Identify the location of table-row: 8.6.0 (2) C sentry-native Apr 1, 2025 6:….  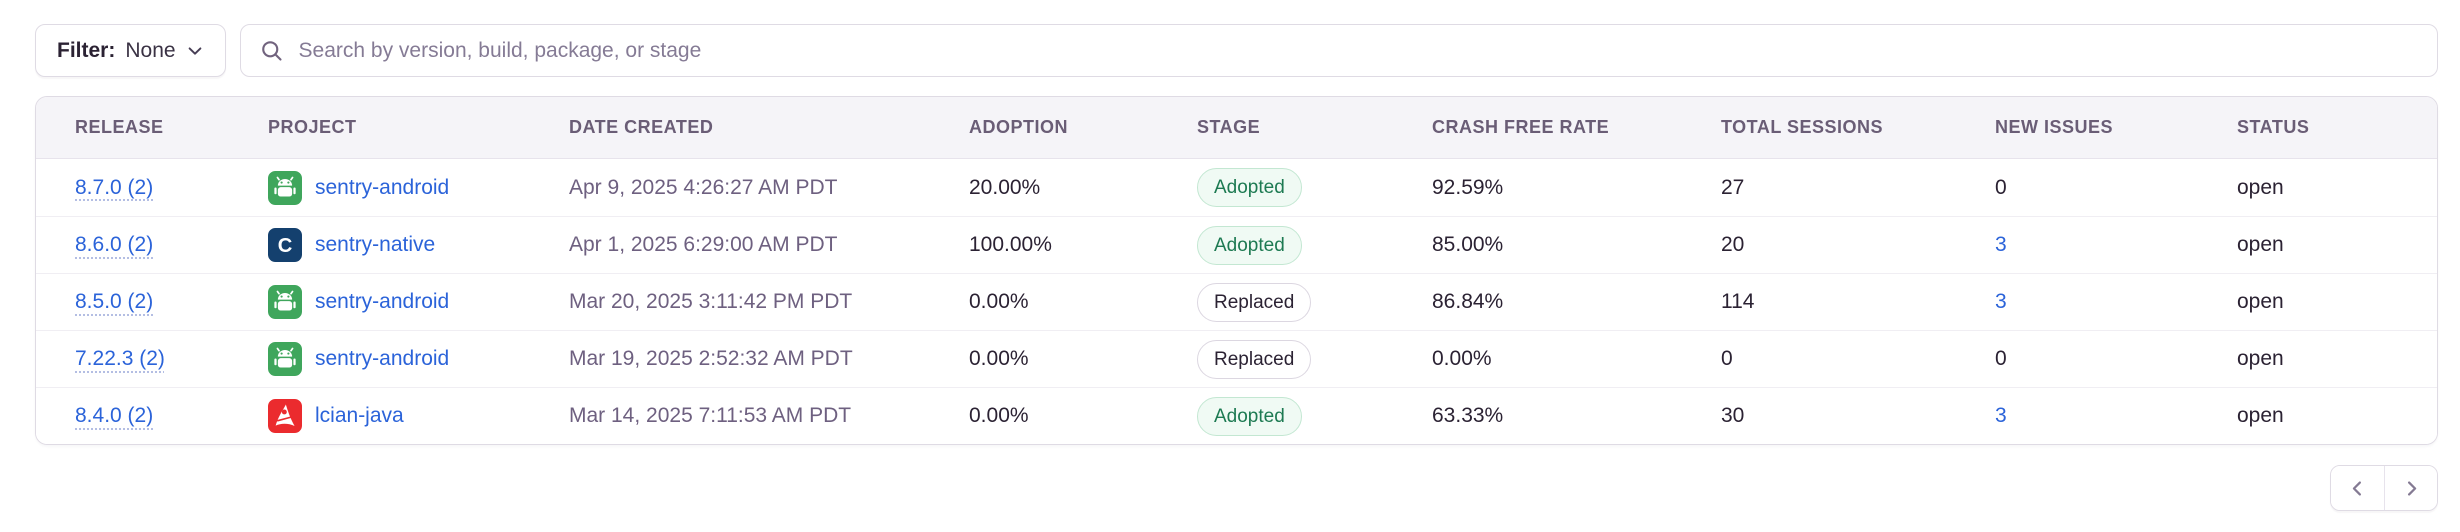
(1236, 244).